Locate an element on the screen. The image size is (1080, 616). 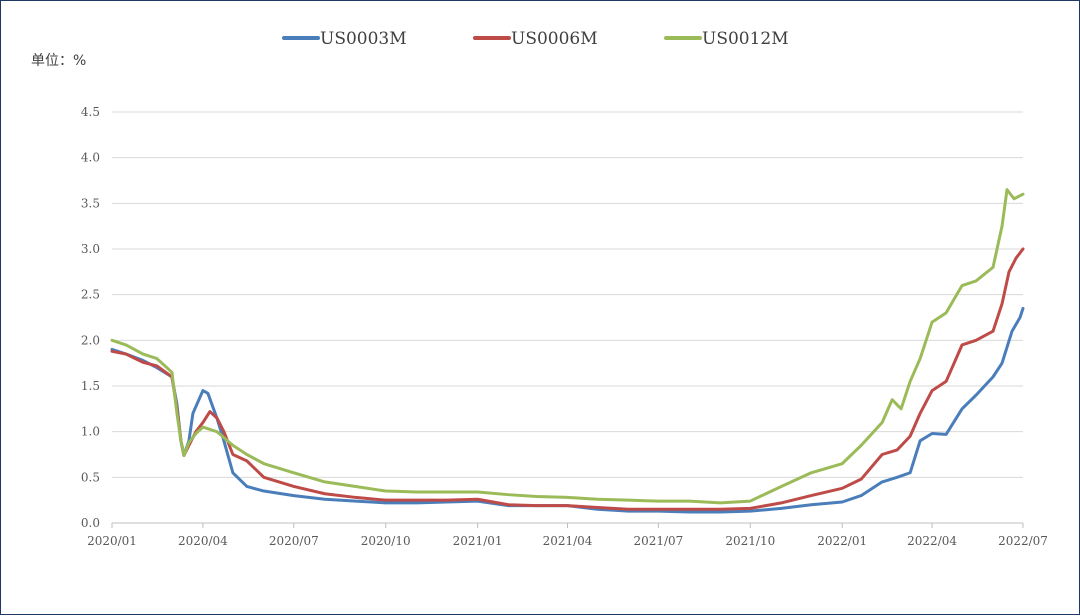
x-tick-label: 2022/04 is located at coordinates (932, 541).